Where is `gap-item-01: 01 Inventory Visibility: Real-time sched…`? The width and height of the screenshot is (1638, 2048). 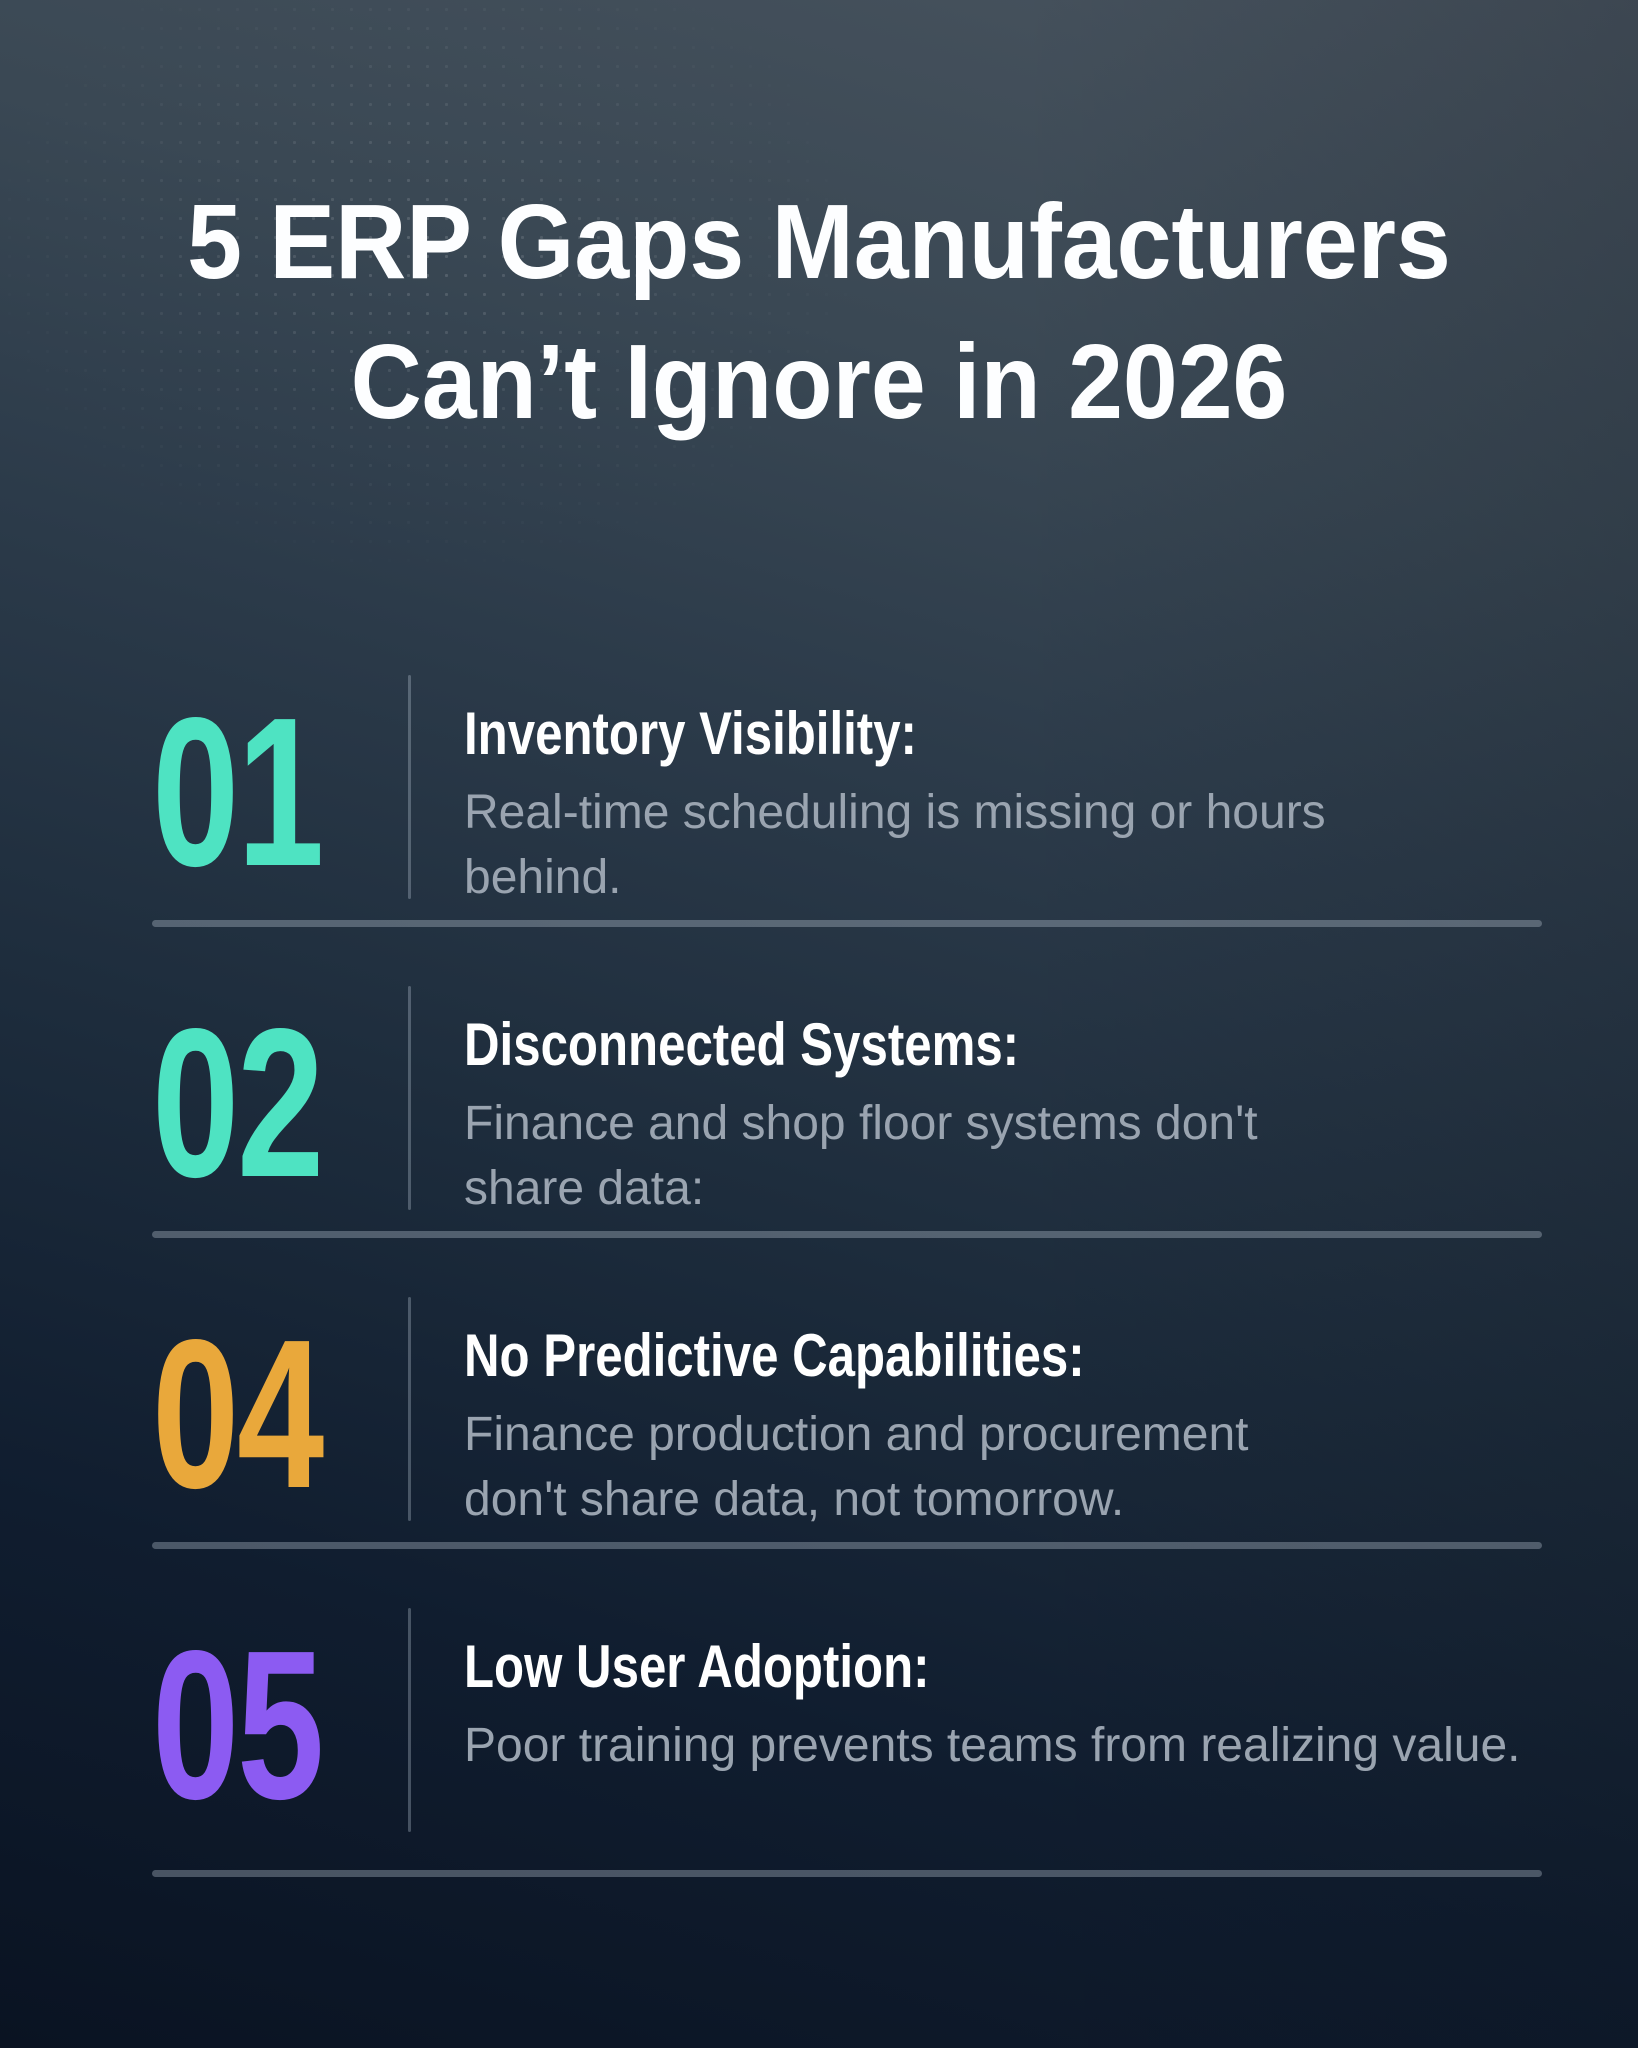 gap-item-01: 01 Inventory Visibility: Real-time sched… is located at coordinates (847, 791).